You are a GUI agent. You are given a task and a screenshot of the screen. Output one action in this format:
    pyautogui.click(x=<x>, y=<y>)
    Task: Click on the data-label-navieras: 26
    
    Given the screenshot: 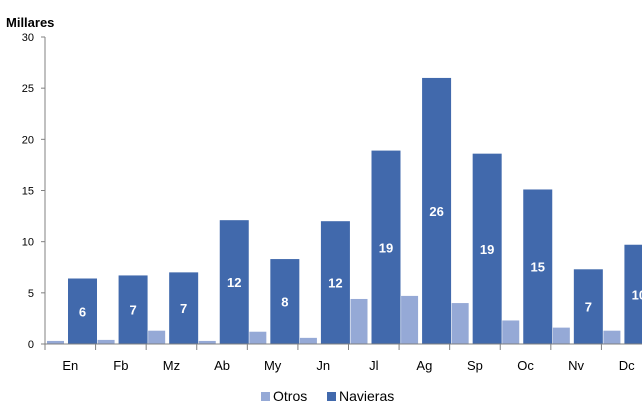 What is the action you would take?
    pyautogui.click(x=436, y=211)
    